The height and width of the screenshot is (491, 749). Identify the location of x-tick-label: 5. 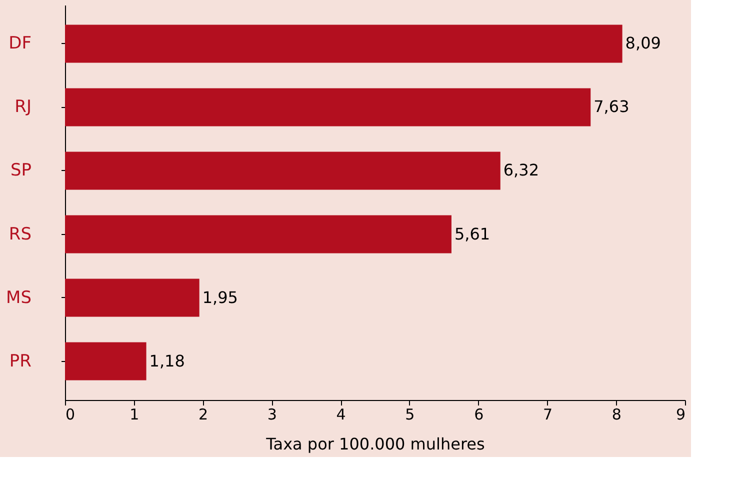
(410, 415).